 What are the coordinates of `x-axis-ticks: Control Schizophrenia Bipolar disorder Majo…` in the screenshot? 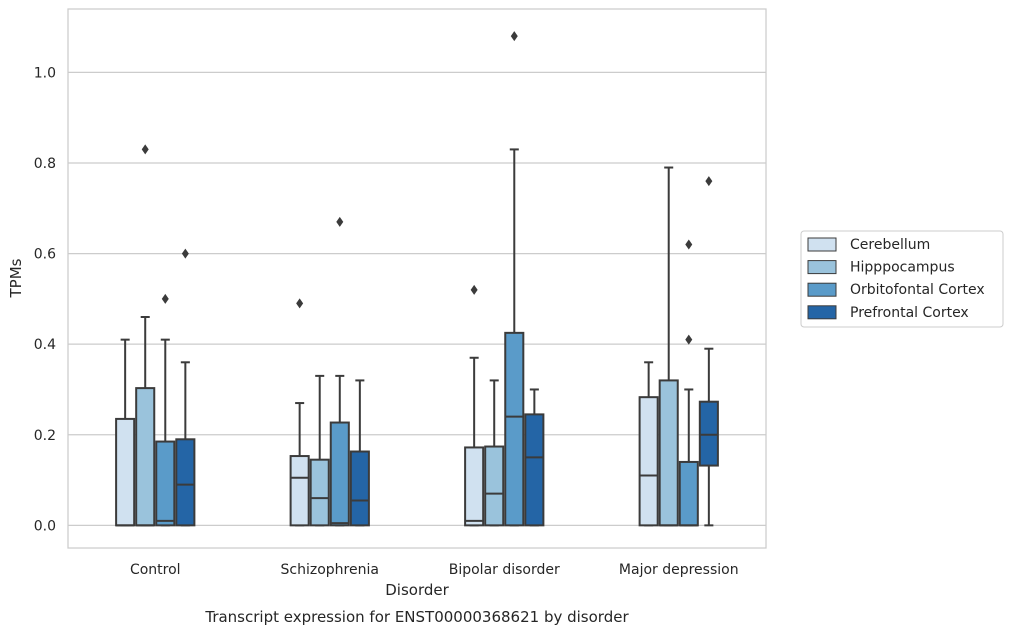 It's located at (434, 570).